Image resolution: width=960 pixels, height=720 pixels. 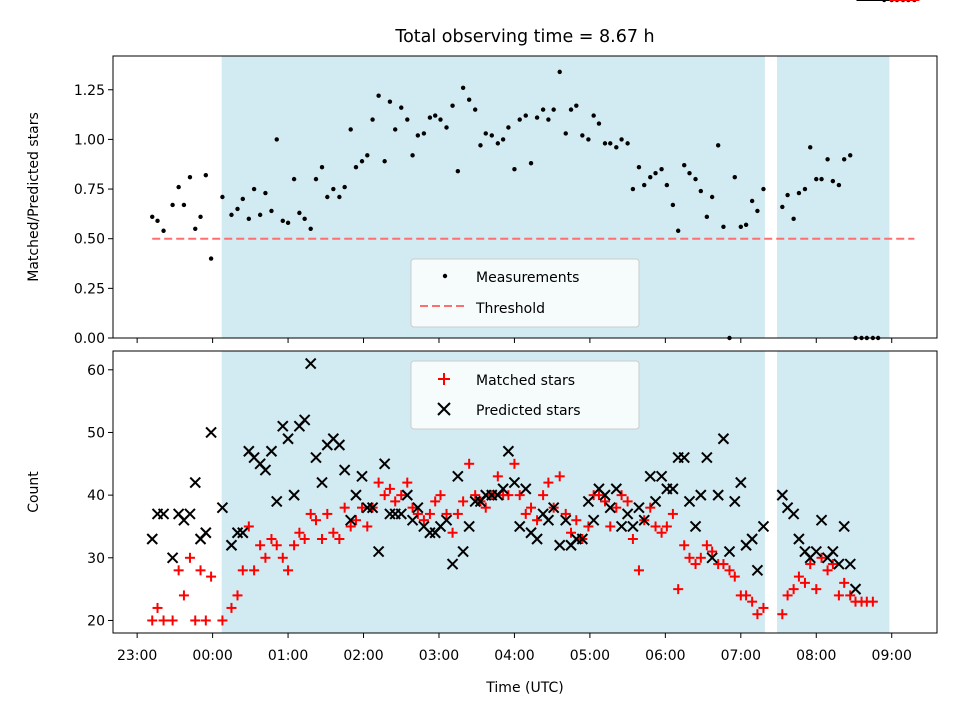 What do you see at coordinates (89, 289) in the screenshot?
I see `y-tick-label: 0.25` at bounding box center [89, 289].